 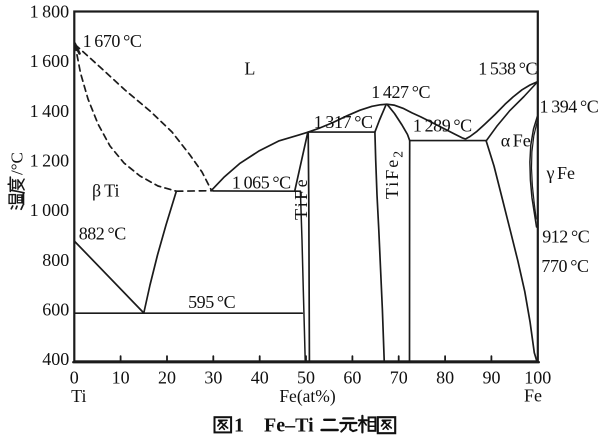 I want to click on svg-text: 100, so click(x=537, y=377).